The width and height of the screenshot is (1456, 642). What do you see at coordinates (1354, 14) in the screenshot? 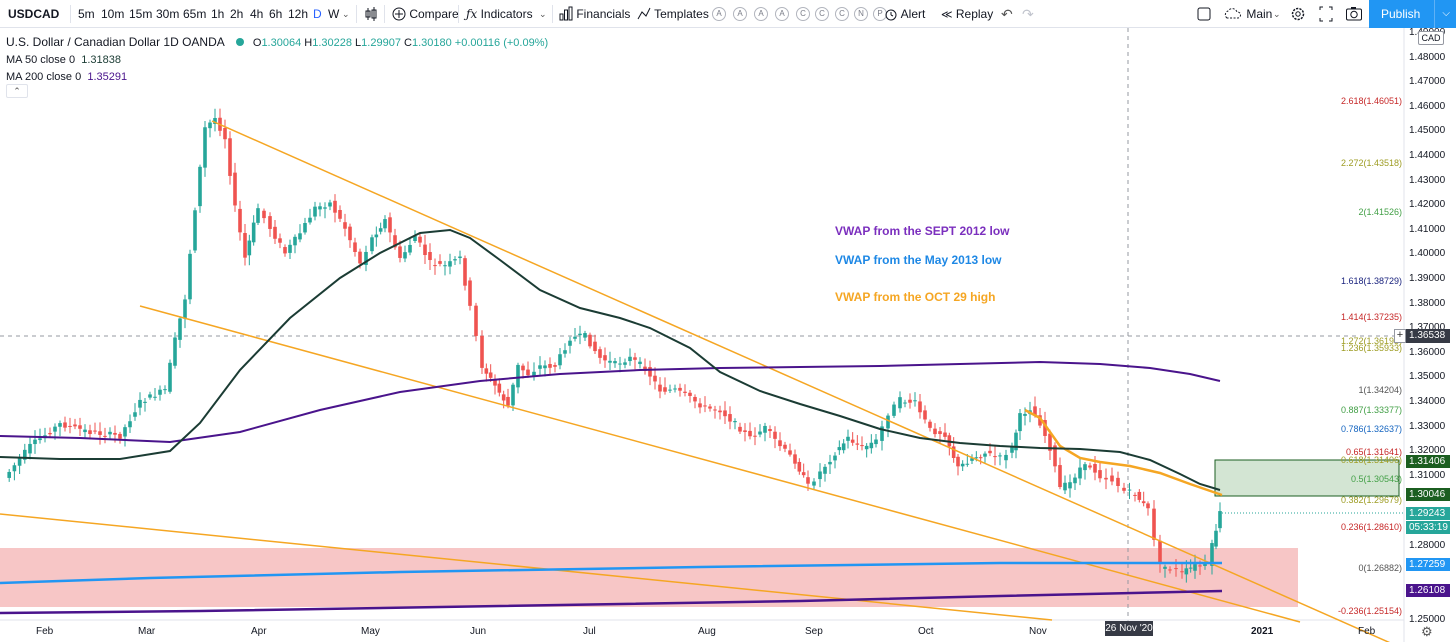
I see `camera-icon` at bounding box center [1354, 14].